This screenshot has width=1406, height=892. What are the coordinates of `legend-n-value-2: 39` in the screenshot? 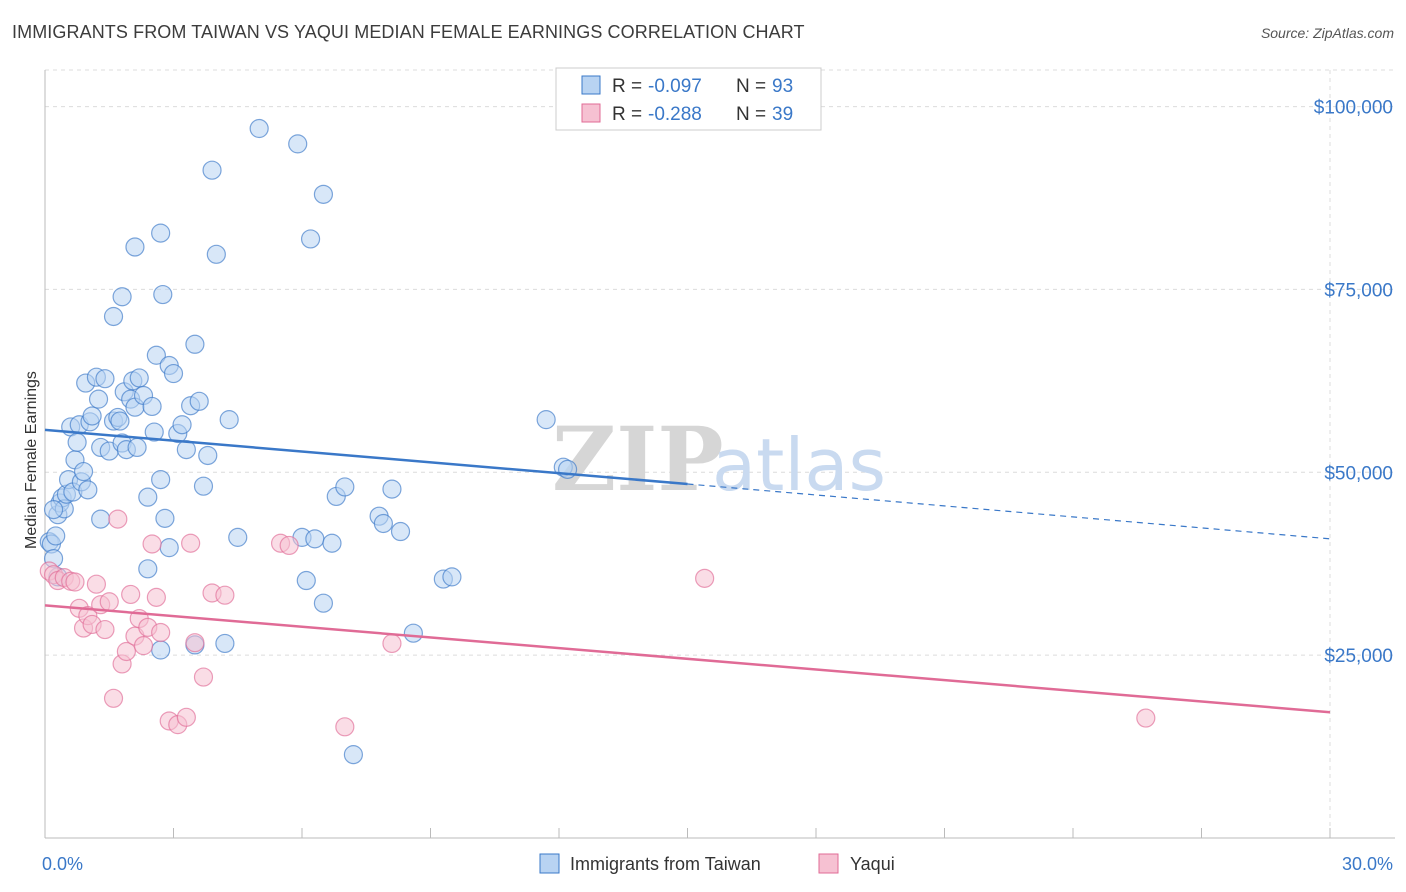 It's located at (782, 114).